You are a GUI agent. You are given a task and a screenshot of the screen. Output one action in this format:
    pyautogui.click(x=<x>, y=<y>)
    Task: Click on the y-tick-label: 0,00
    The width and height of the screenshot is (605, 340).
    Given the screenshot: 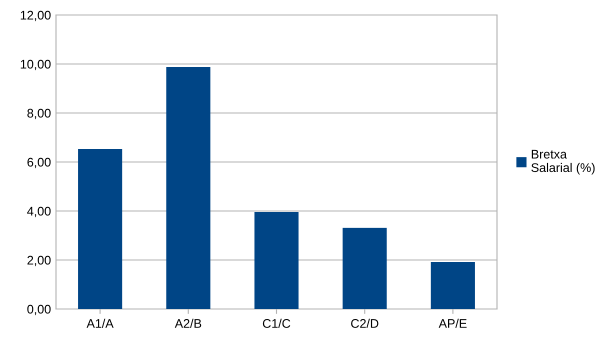 What is the action you would take?
    pyautogui.click(x=39, y=310)
    